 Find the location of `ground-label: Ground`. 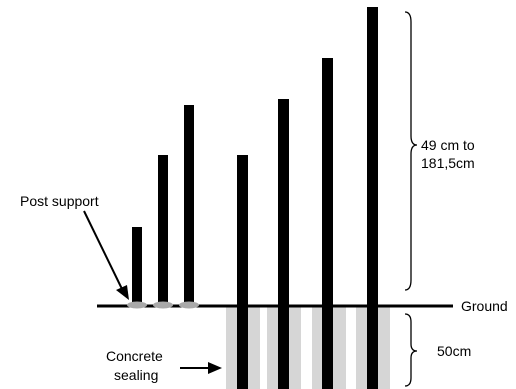

ground-label: Ground is located at coordinates (484, 306).